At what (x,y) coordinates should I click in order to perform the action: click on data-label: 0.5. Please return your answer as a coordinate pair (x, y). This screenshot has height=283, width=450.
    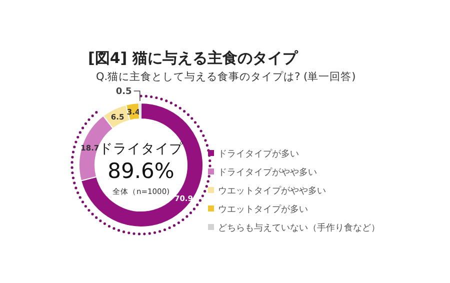
    Looking at the image, I should click on (124, 92).